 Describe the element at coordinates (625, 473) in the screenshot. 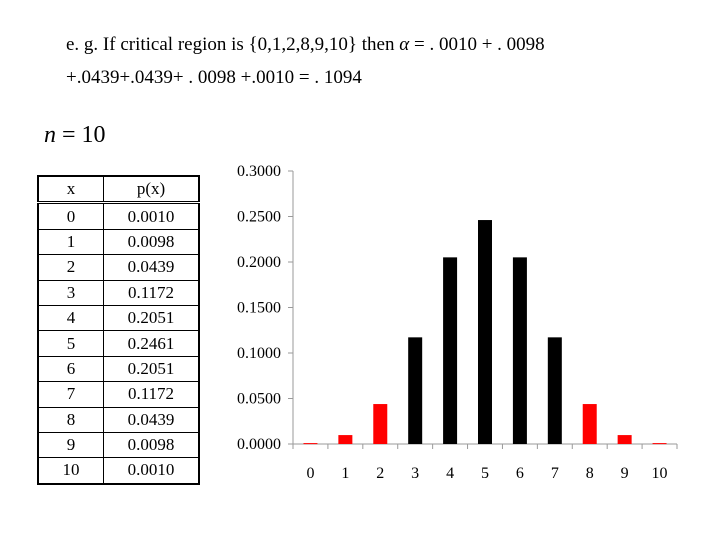

I see `x-tick-label: 9` at that location.